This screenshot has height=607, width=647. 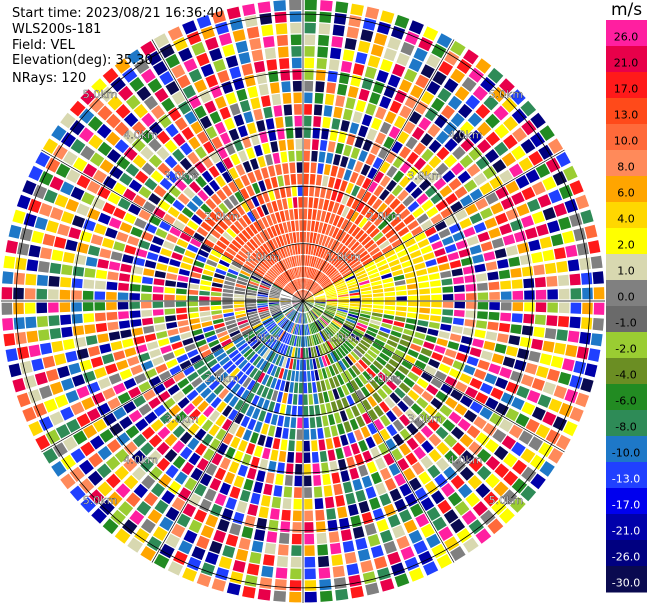 What do you see at coordinates (626, 296) in the screenshot?
I see `colorbar-tick-label: 0.0` at bounding box center [626, 296].